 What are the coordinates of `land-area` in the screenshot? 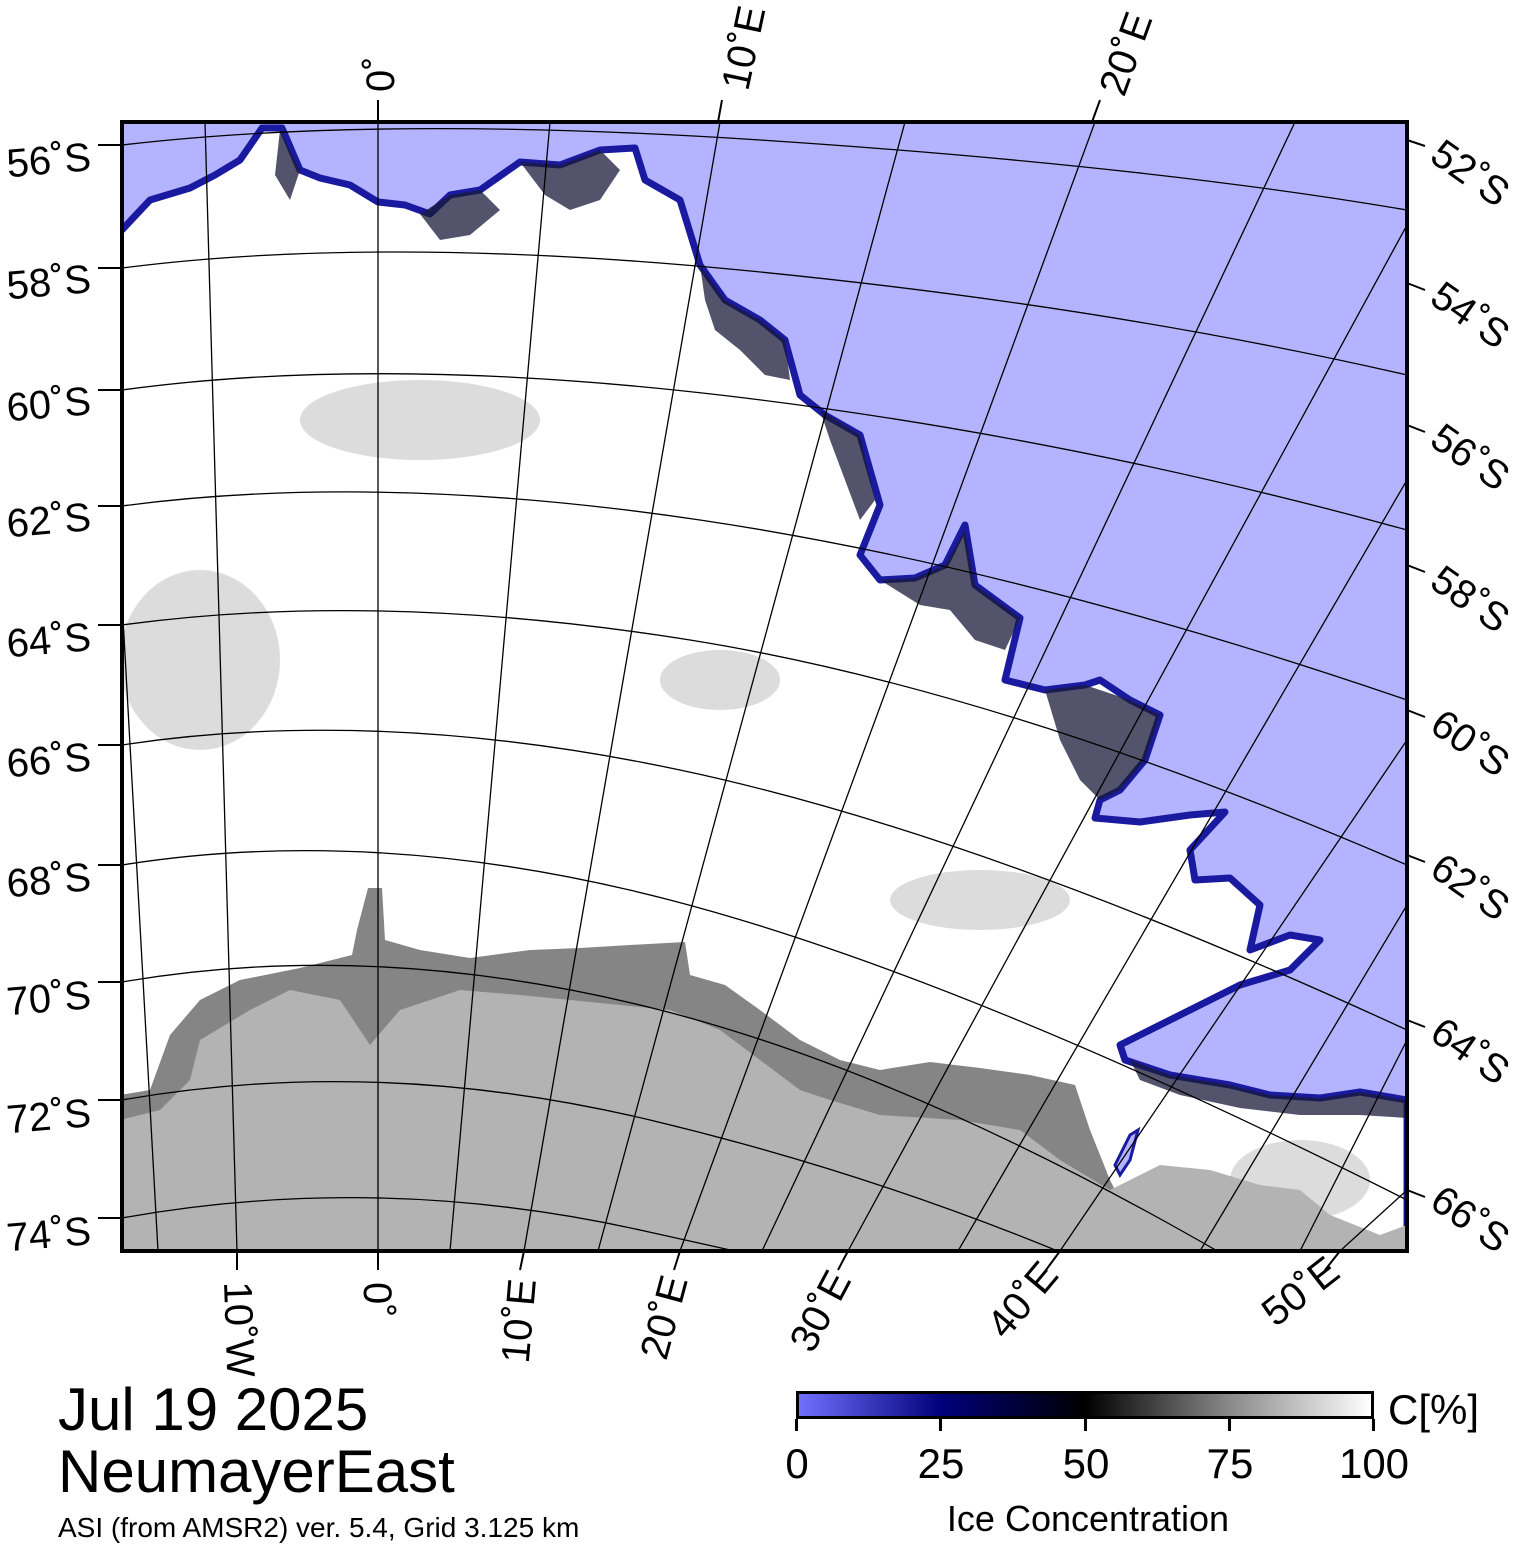 It's located at (764, 1120).